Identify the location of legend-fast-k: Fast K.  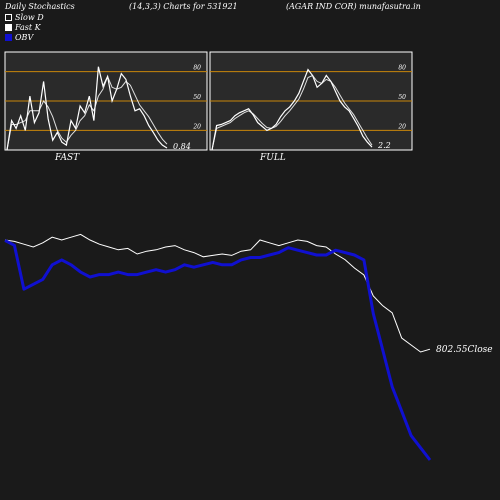
(23, 27).